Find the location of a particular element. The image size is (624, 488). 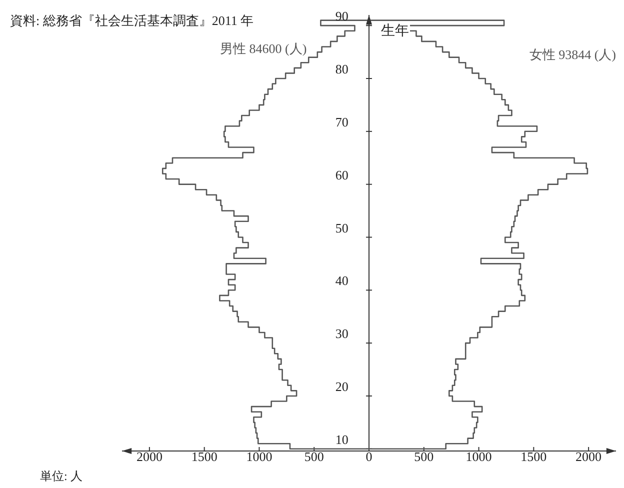

y-tick-label: 50 is located at coordinates (341, 228).